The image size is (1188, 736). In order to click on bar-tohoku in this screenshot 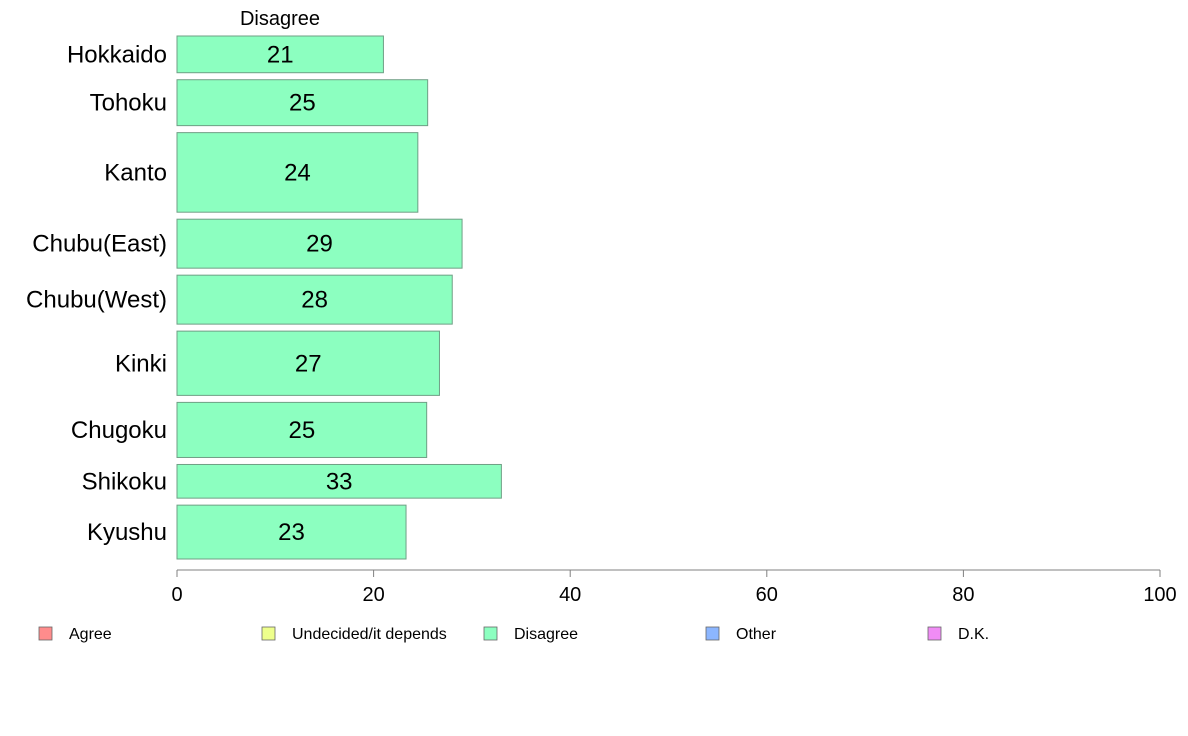, I will do `click(302, 103)`.